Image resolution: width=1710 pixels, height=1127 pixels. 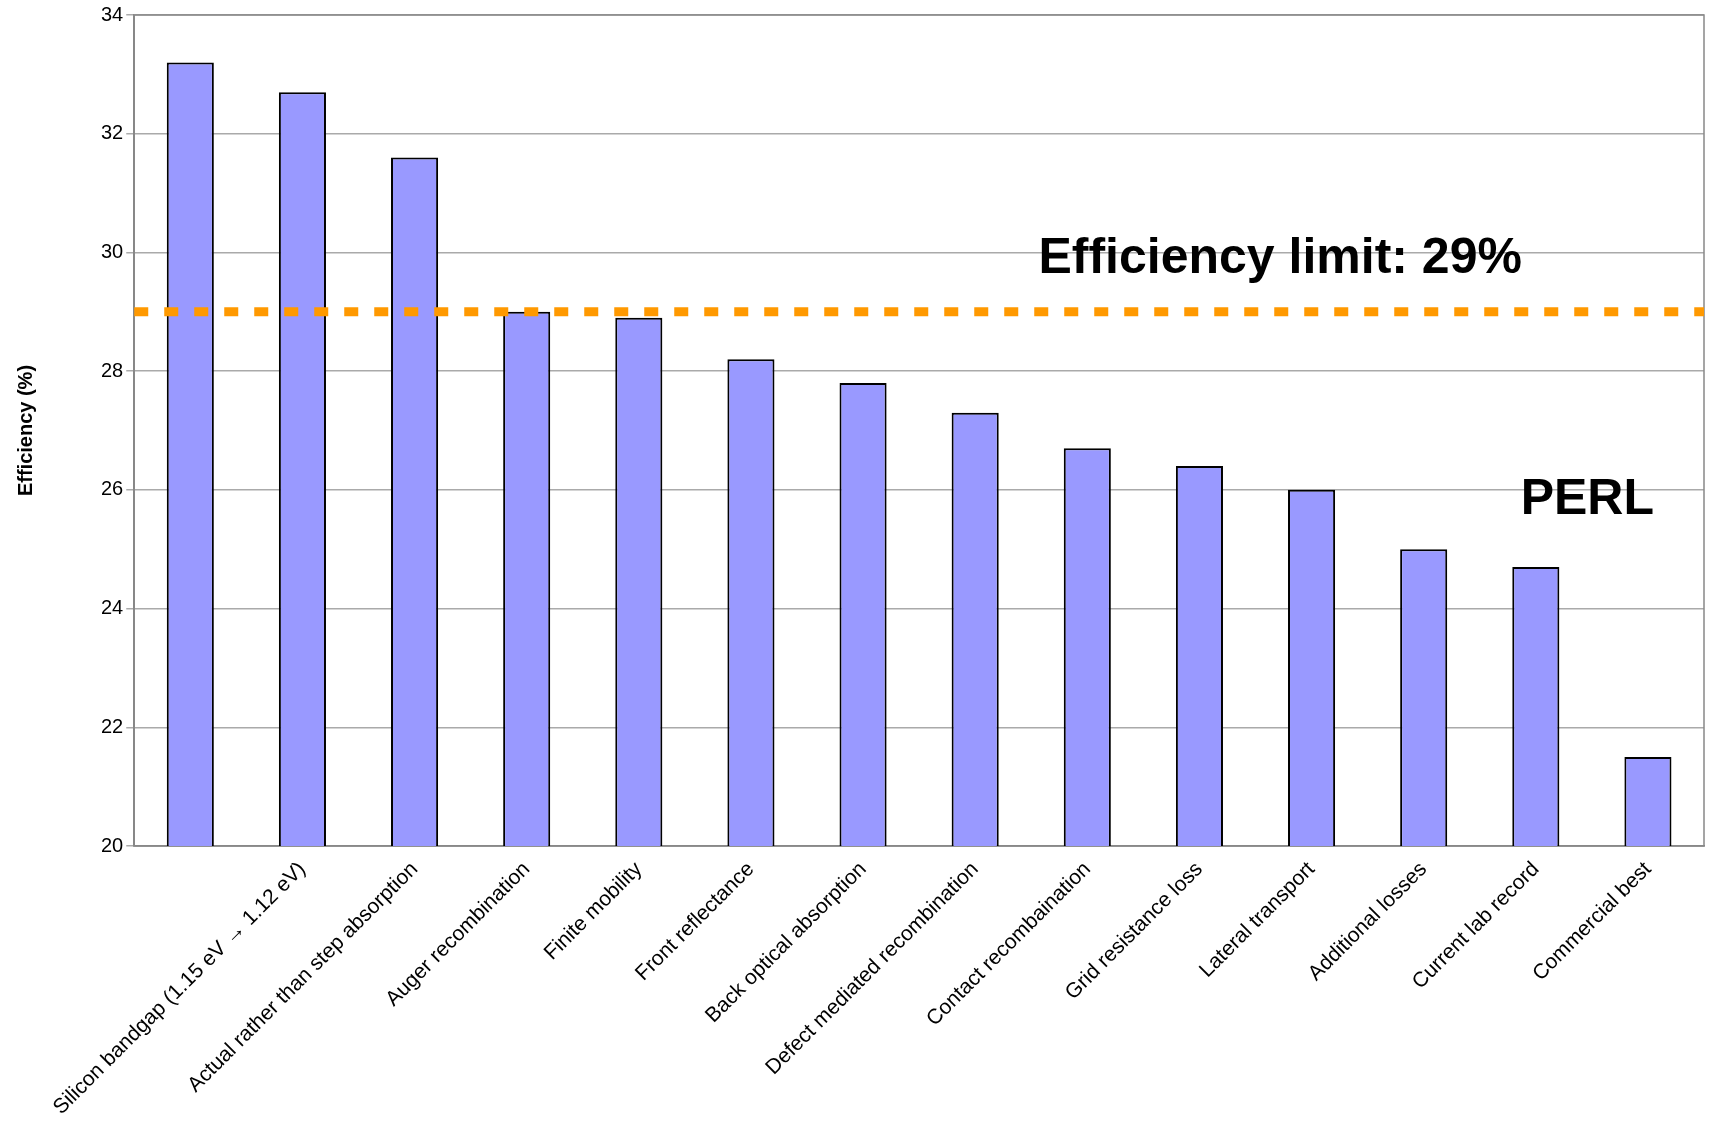 What do you see at coordinates (112, 13) in the screenshot?
I see `y-tick-label: 34` at bounding box center [112, 13].